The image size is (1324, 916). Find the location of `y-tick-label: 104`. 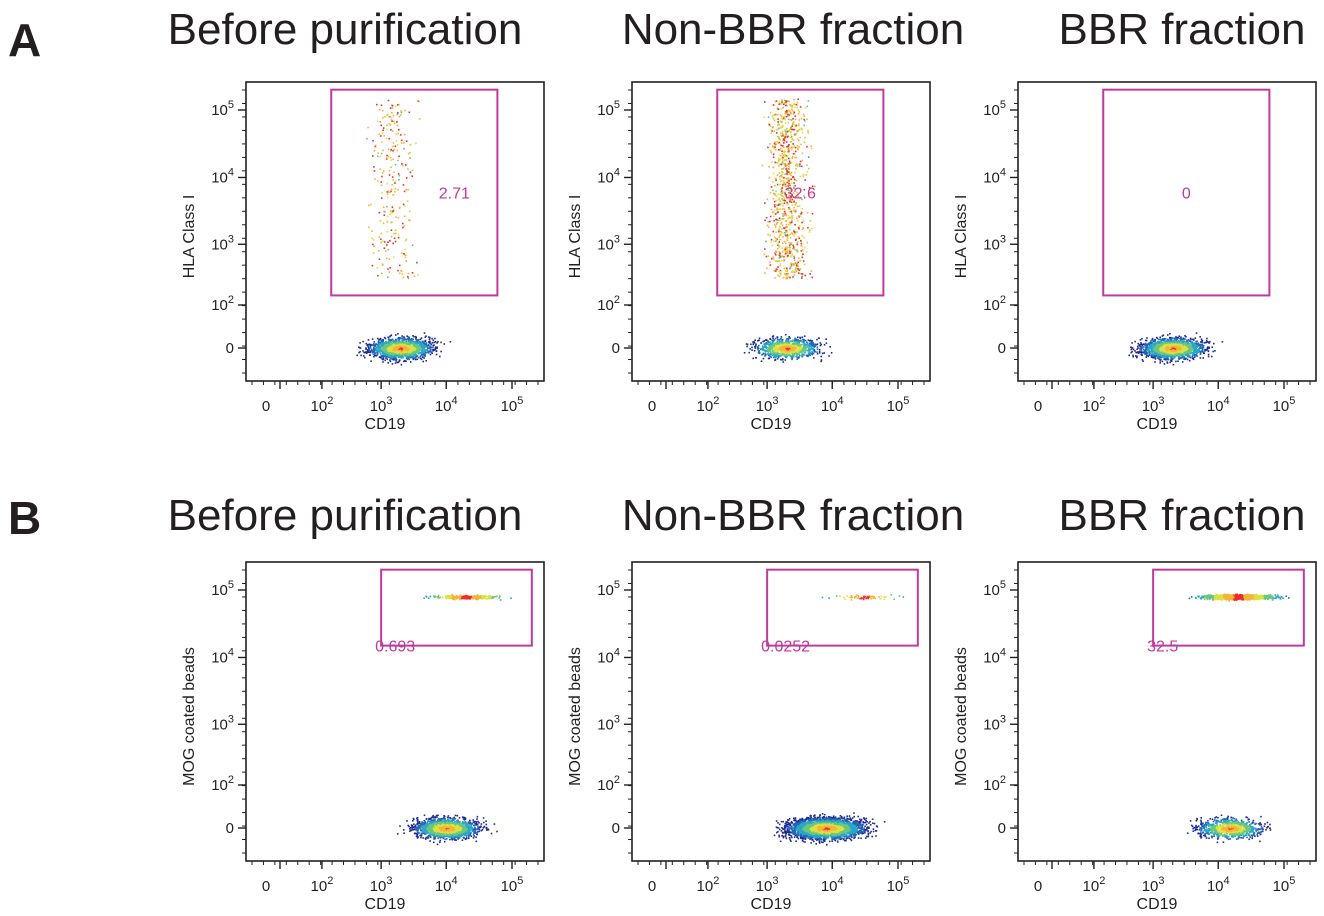

y-tick-label: 104 is located at coordinates (608, 176).